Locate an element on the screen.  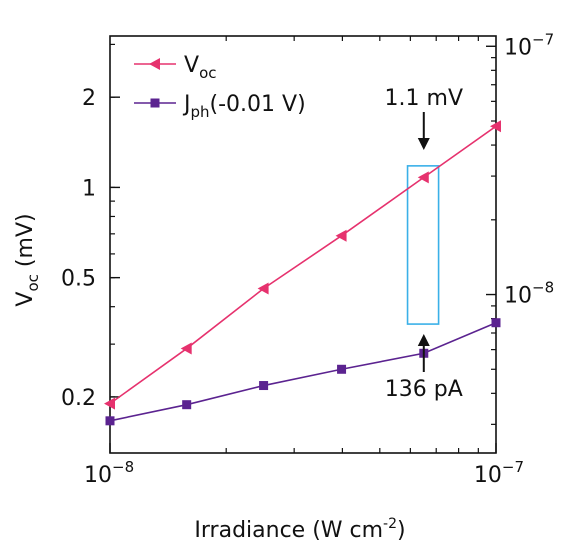
x-tick-label: 10⁻⁸ is located at coordinates (109, 473).